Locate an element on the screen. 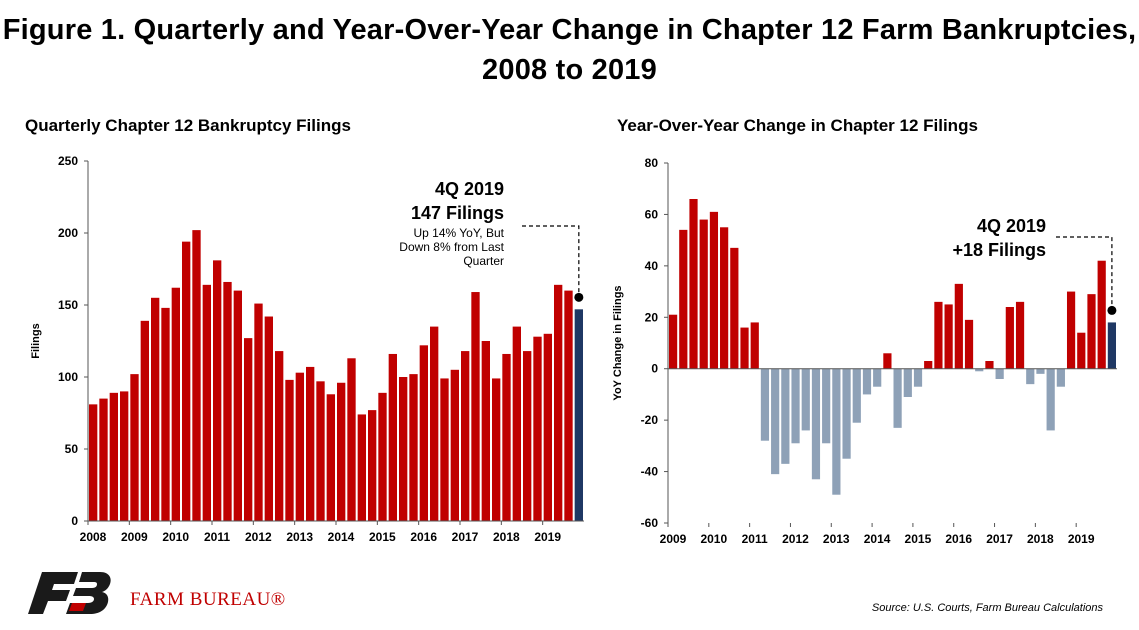 This screenshot has width=1139, height=630. y-tick-label: 250 is located at coordinates (68, 161).